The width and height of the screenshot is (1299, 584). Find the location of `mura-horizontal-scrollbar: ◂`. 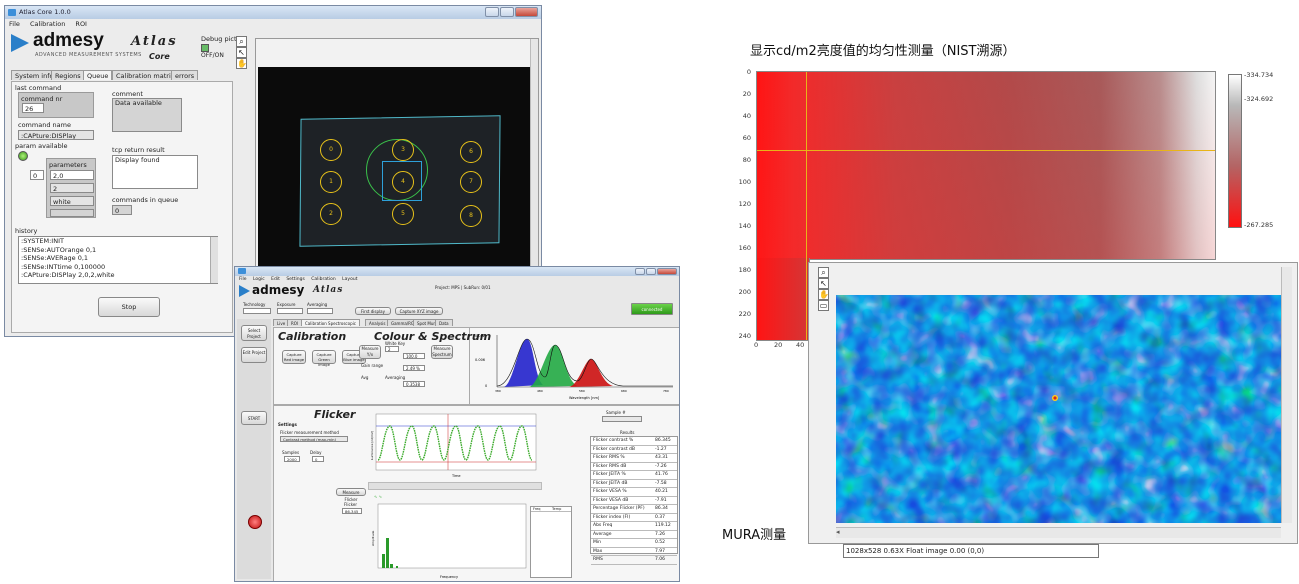

mura-horizontal-scrollbar: ◂ is located at coordinates (1058, 532).